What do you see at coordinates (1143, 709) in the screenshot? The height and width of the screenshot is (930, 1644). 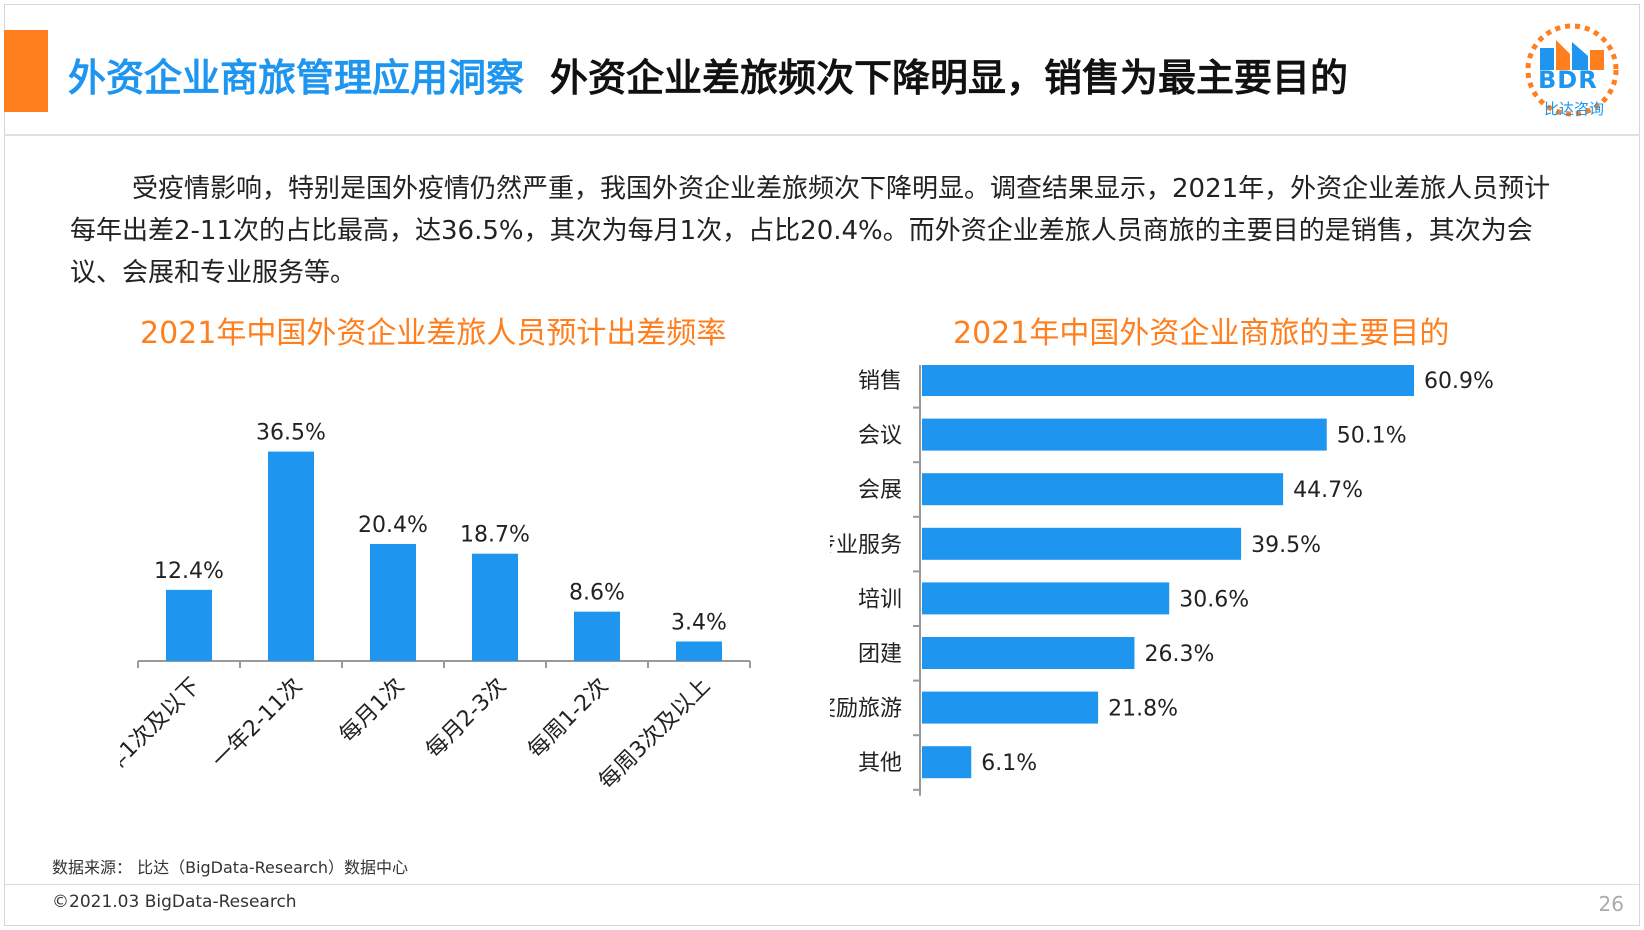 I see `data-label: 21.8%` at bounding box center [1143, 709].